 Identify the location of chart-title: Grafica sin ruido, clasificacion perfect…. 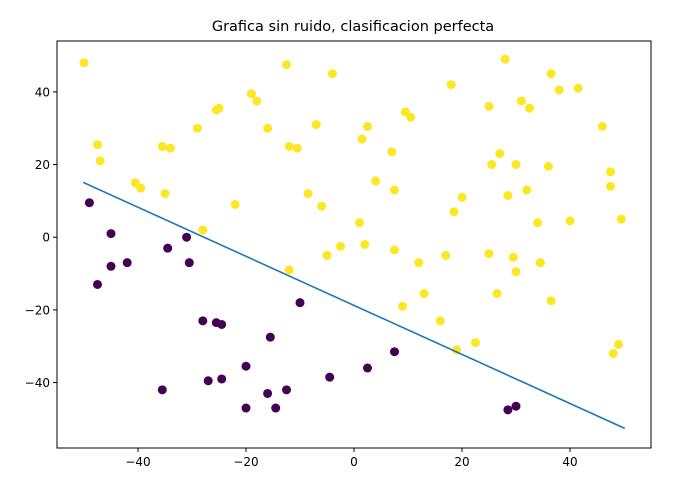
(353, 27).